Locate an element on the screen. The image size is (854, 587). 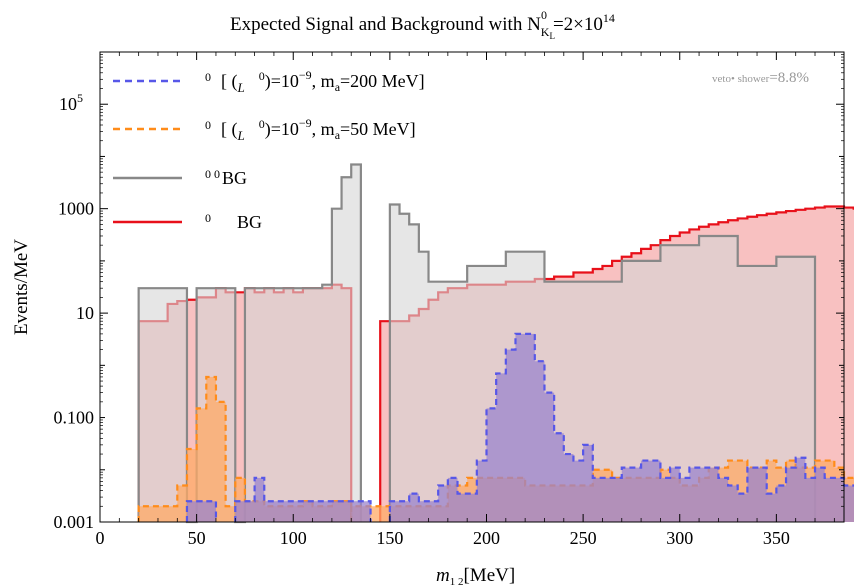
legend-signal-50-tail2: , m is located at coordinates (323, 129).